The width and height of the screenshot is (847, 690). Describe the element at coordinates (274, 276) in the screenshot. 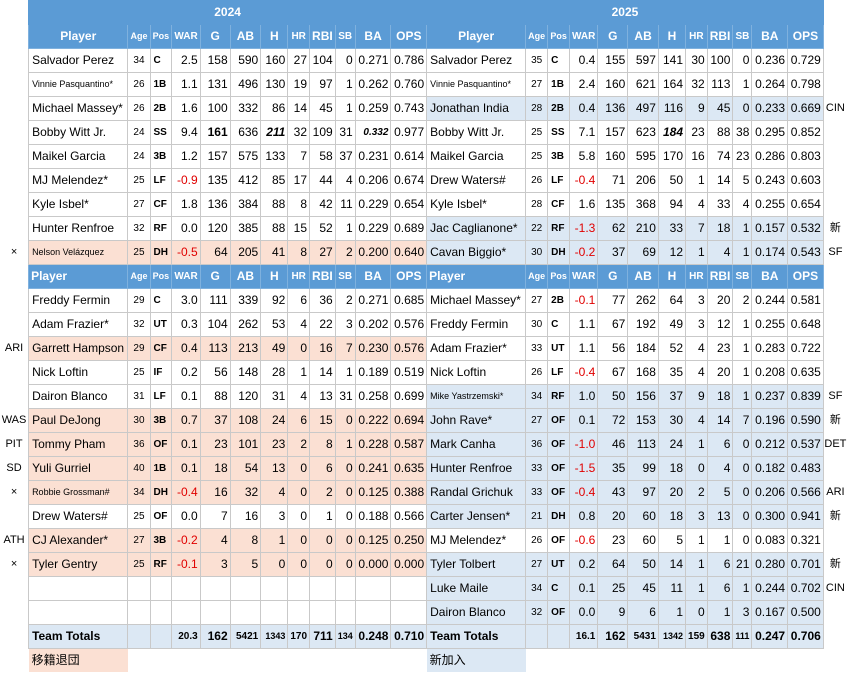

I see `col-header-h: H` at that location.